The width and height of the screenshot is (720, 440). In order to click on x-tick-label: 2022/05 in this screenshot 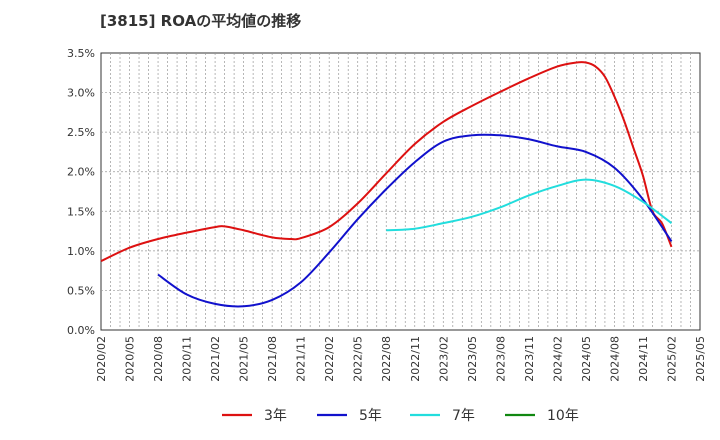, I will do `click(358, 359)`.